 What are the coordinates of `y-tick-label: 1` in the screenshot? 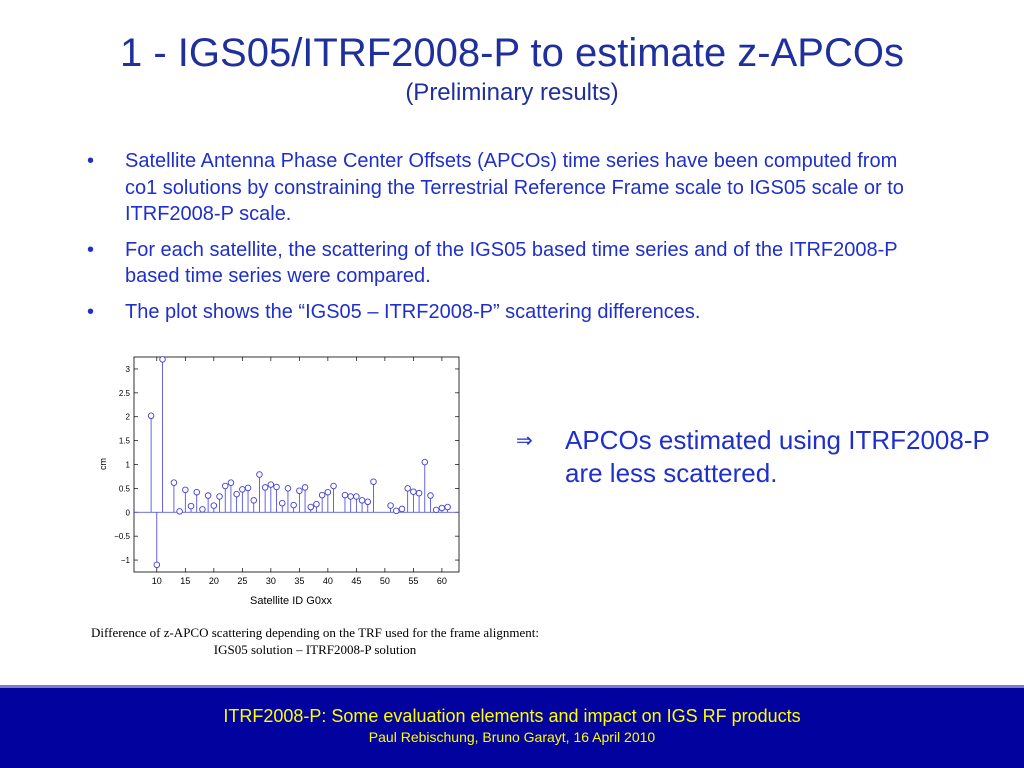 It's located at (128, 465).